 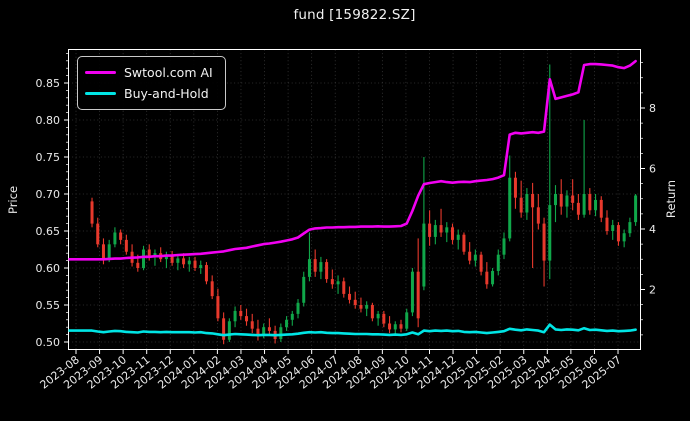 I want to click on y-axis-price: 0.50 0.55 0.60 0.65 0.70 0.75 0.80 0.85, so click(x=52, y=201).